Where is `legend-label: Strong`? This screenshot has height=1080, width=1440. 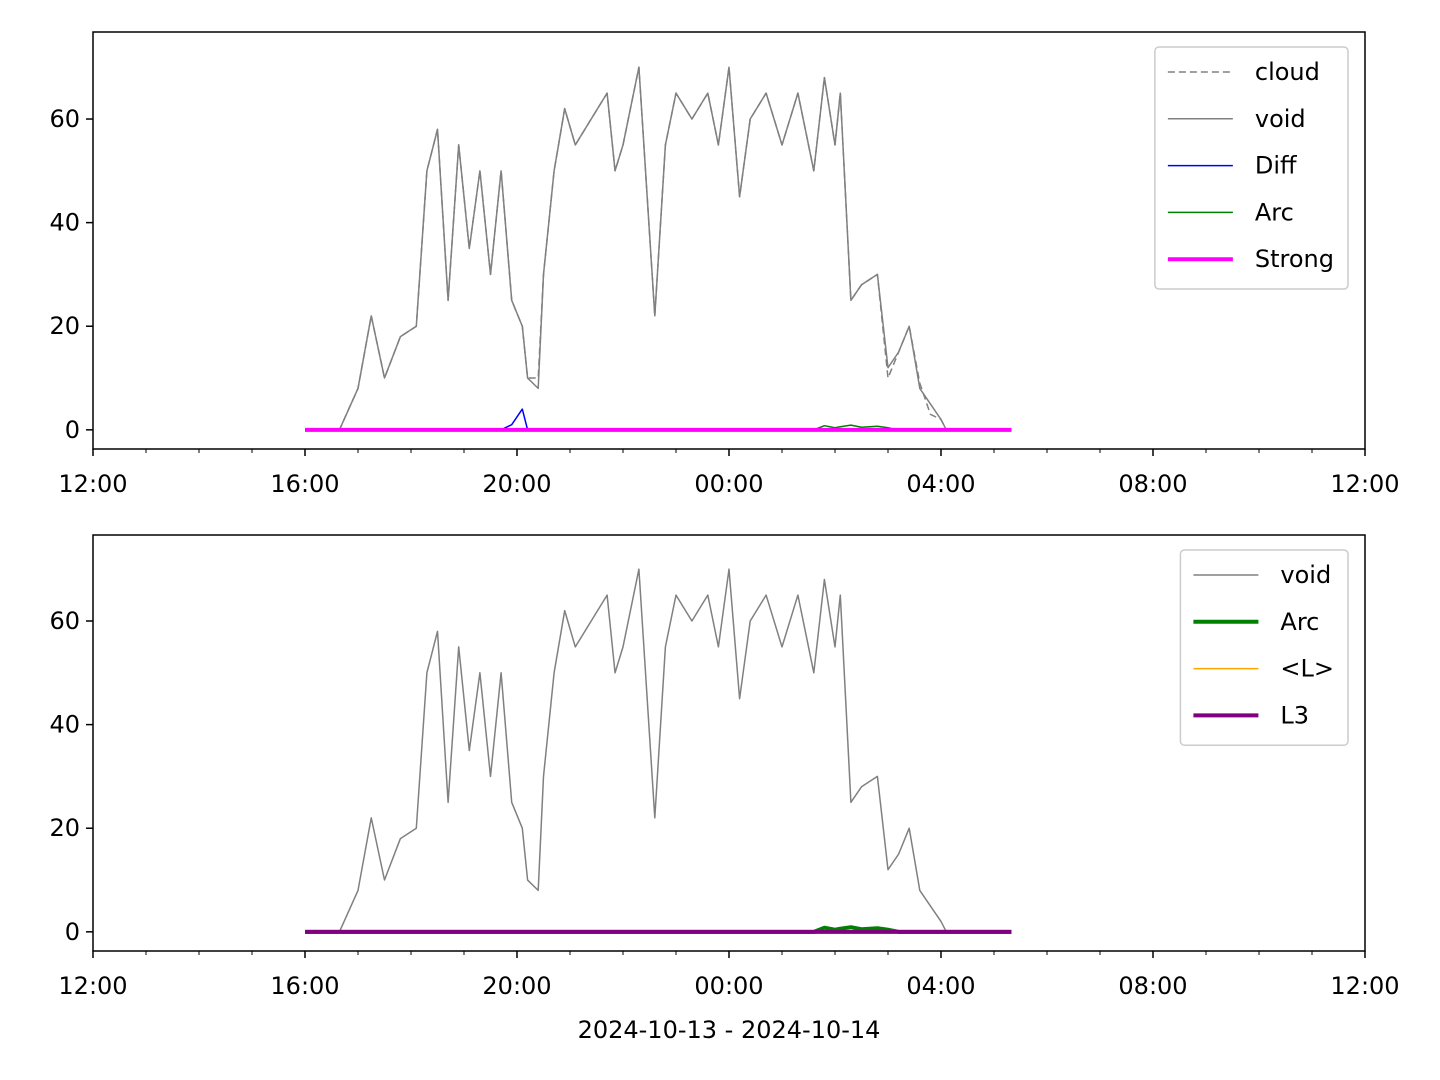
legend-label: Strong is located at coordinates (1294, 259).